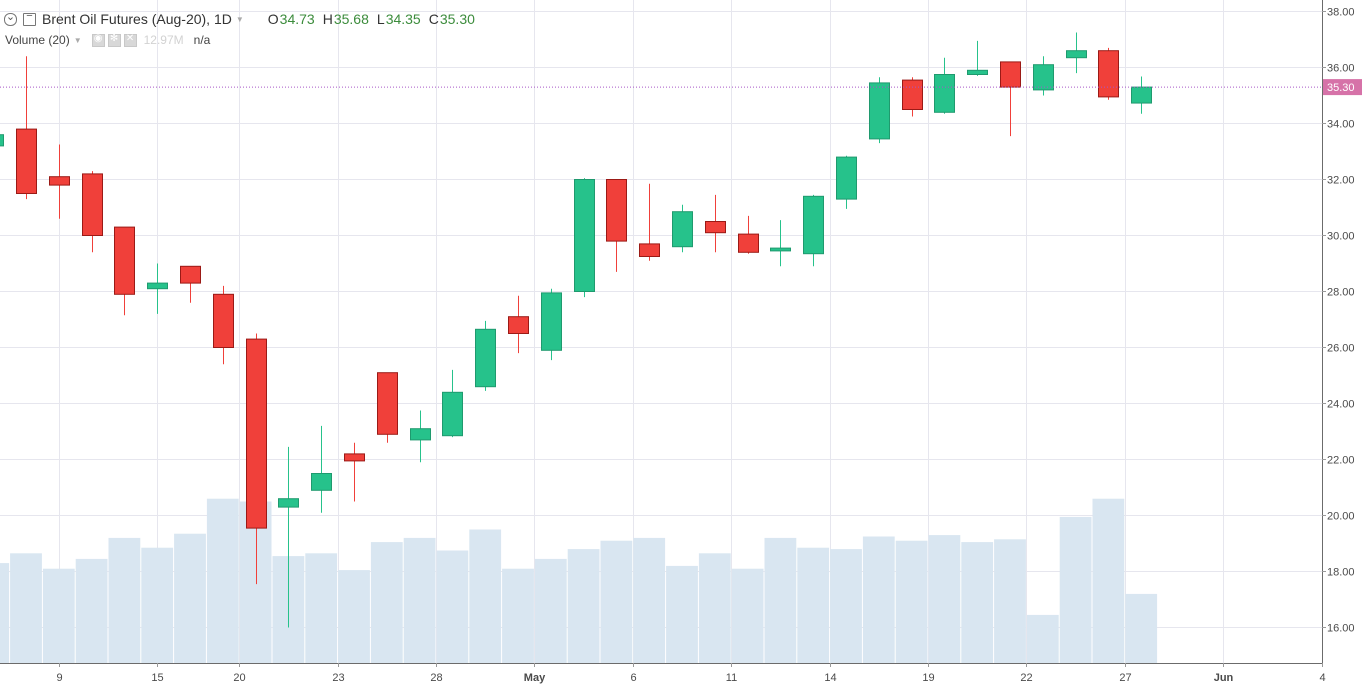 The height and width of the screenshot is (685, 1362). Describe the element at coordinates (1341, 125) in the screenshot. I see `price-tick-label: 34.00` at that location.